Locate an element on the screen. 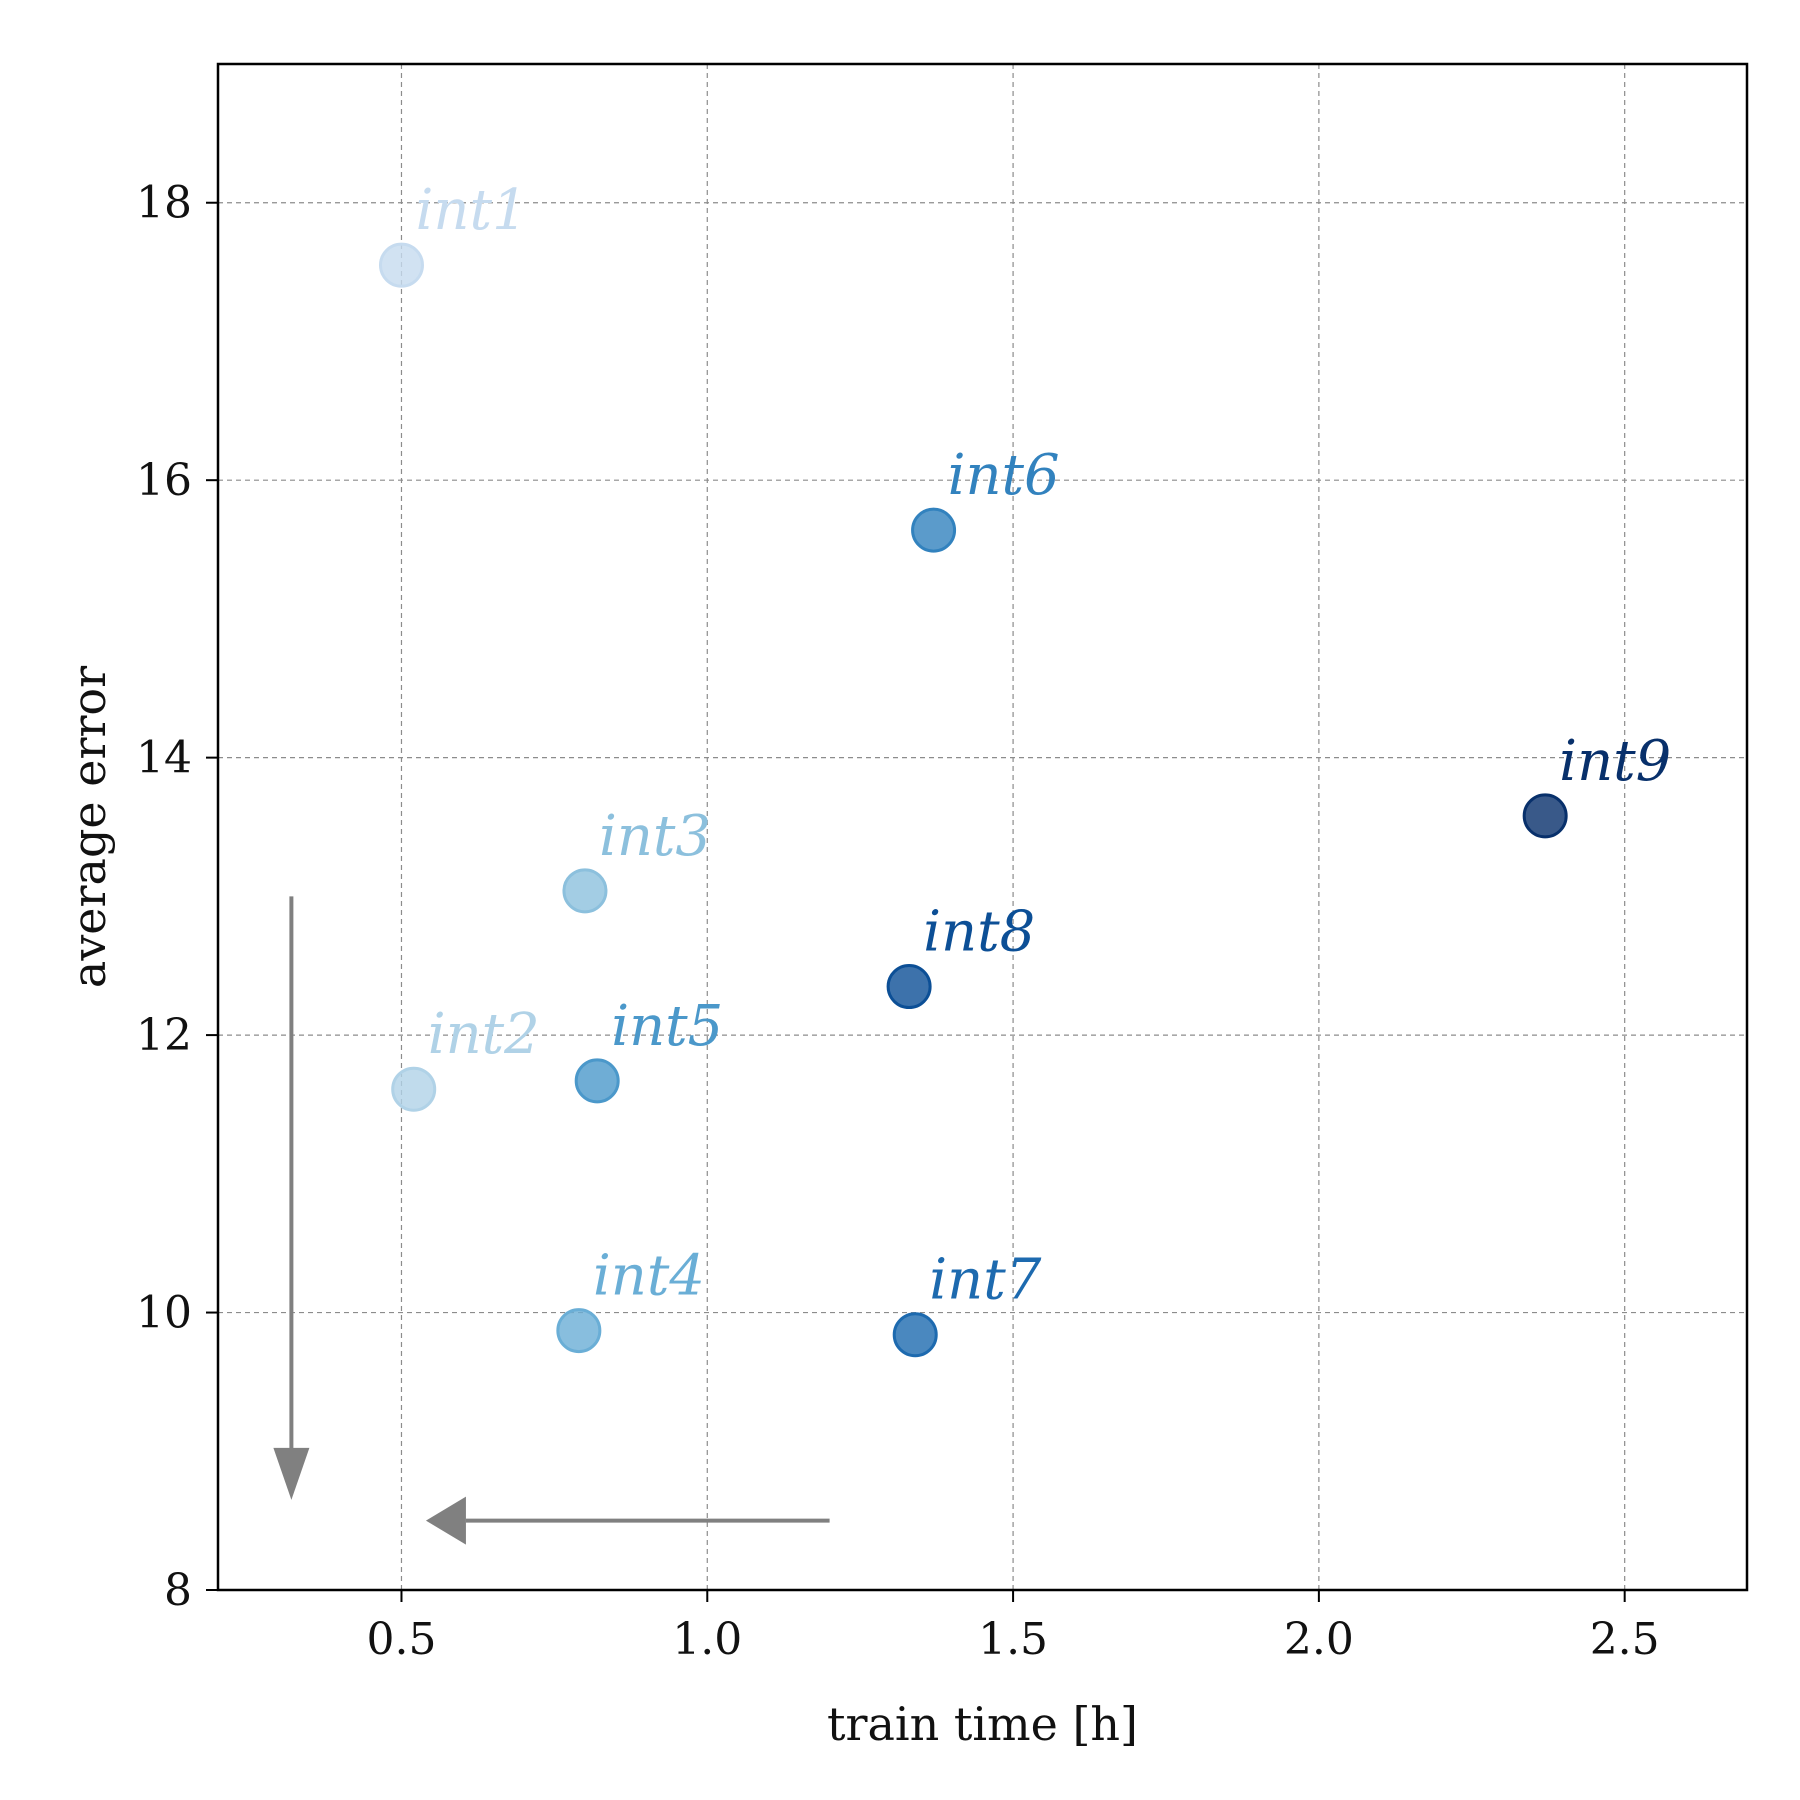  x-tick-label: 2.5 is located at coordinates (1625, 1639).